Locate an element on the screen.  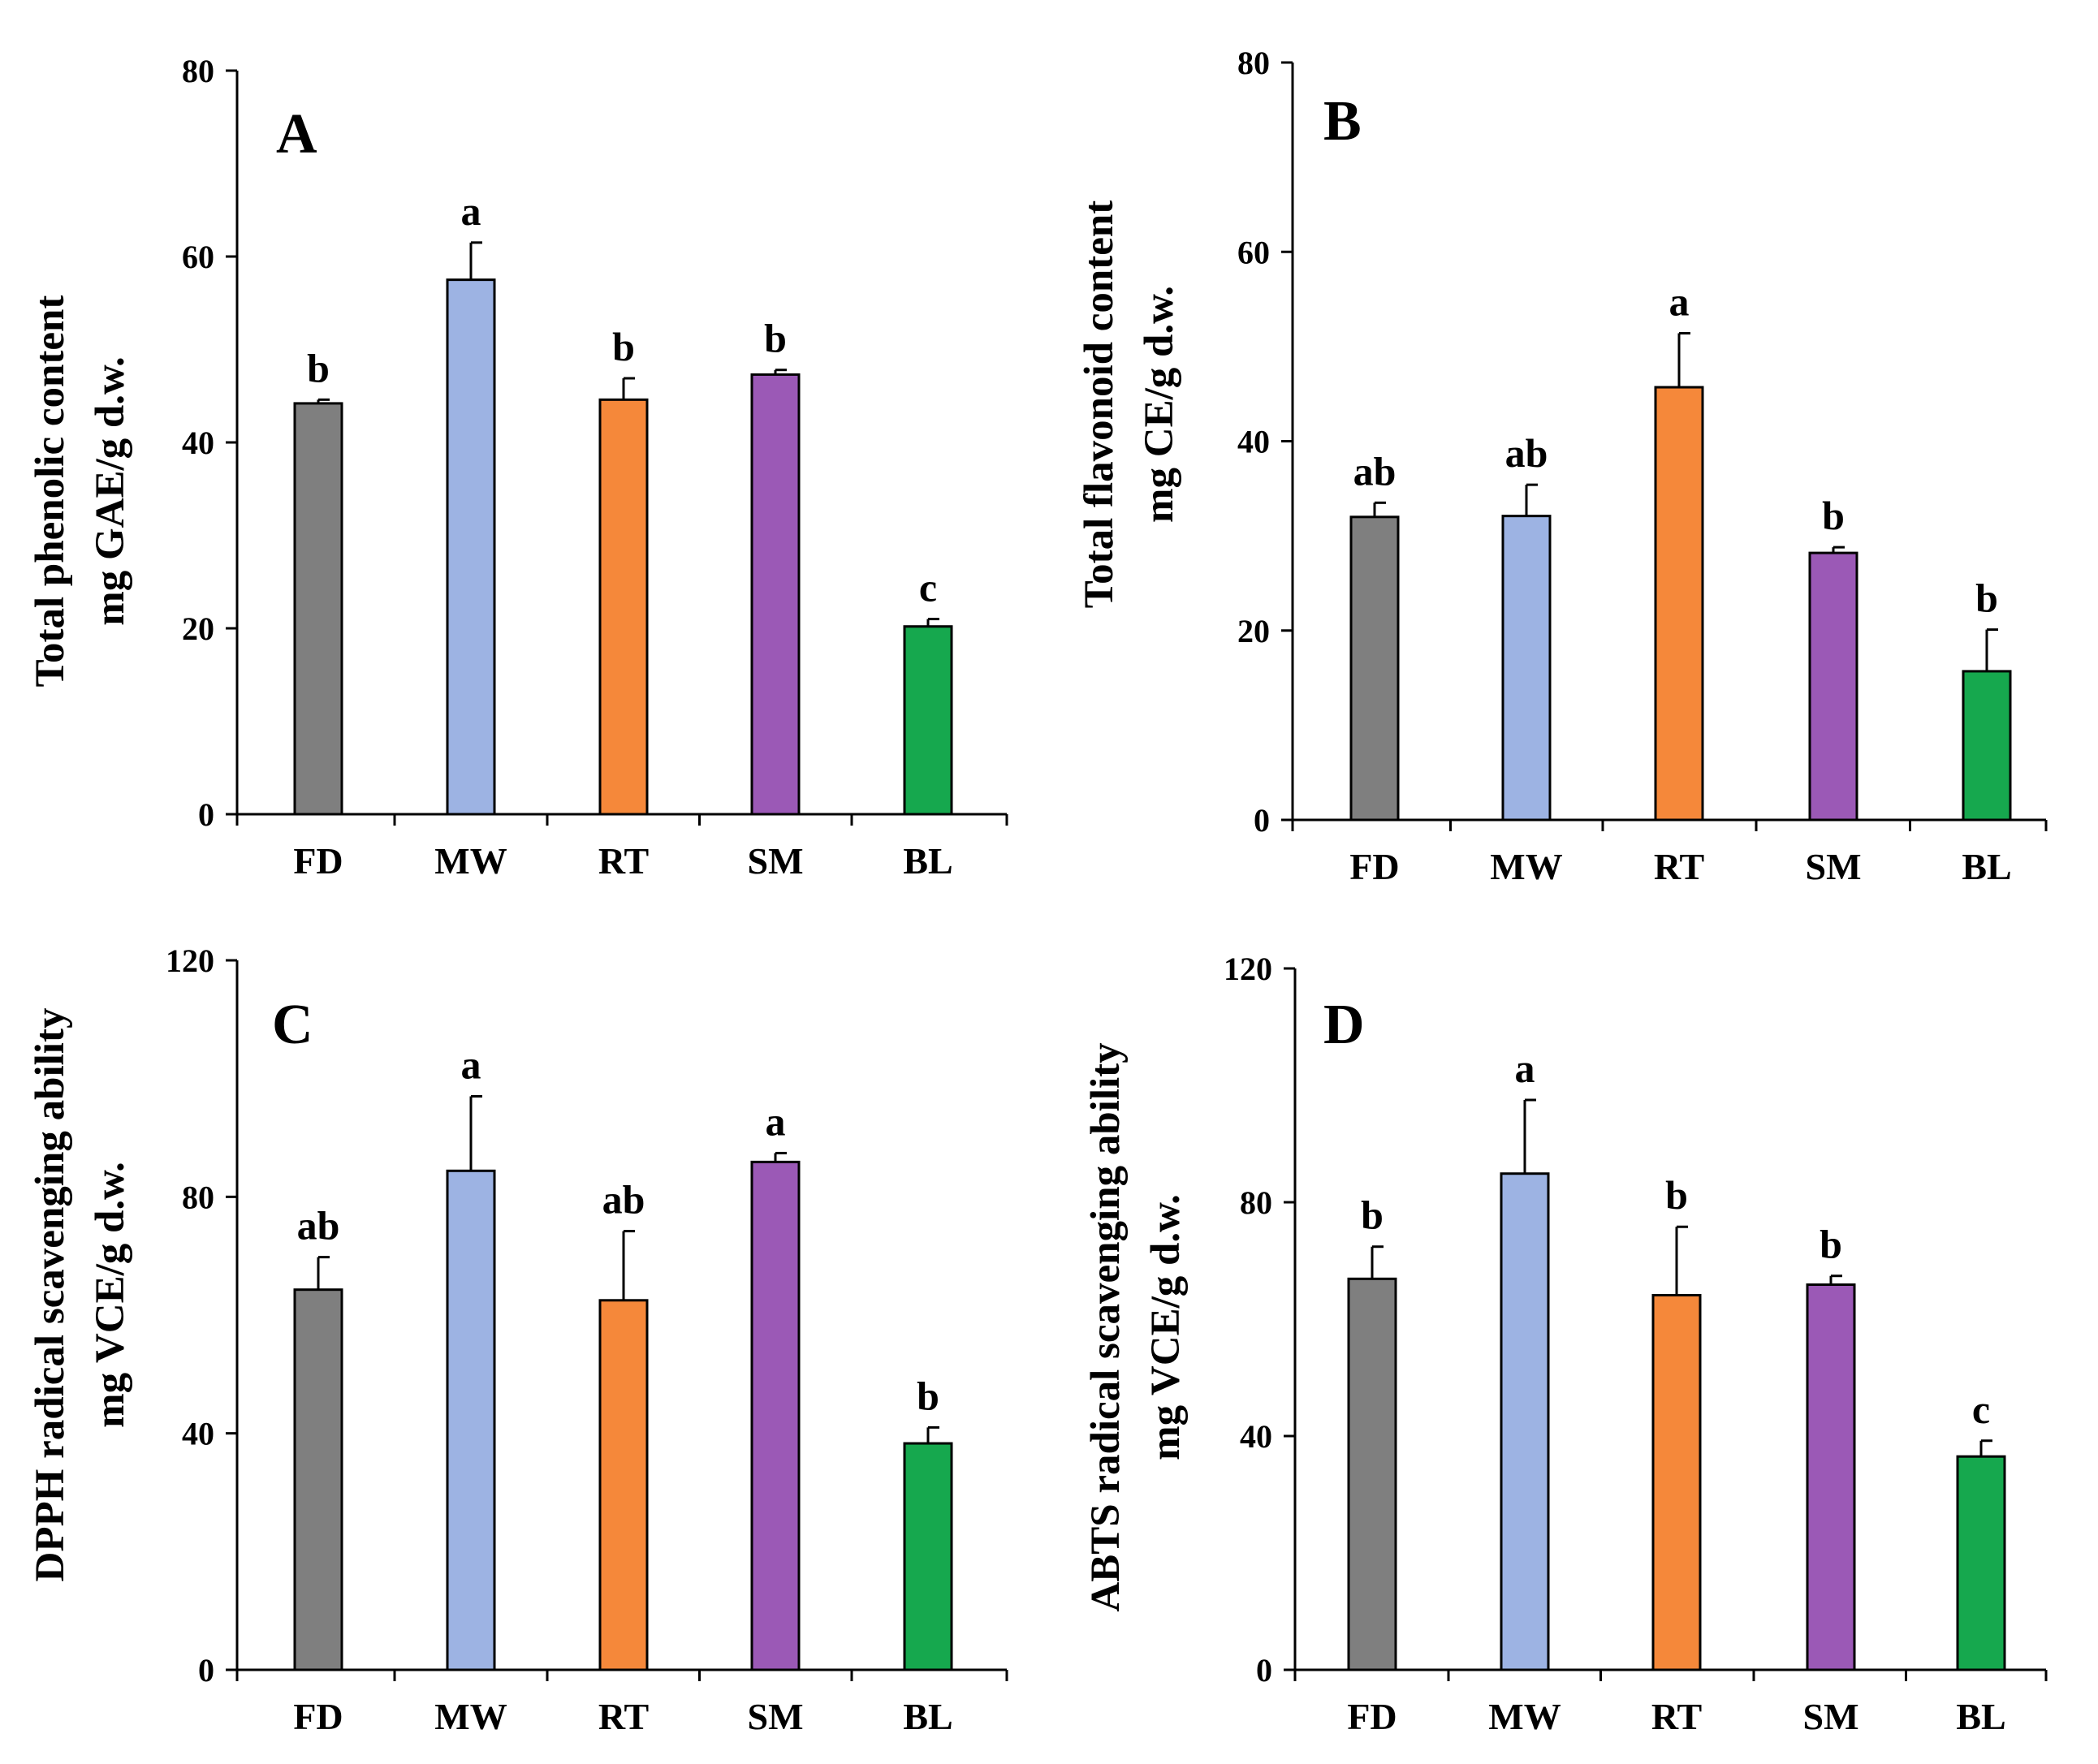
y-axis-subtitle-b: mg CE/g d.w. is located at coordinates (1160, 404).